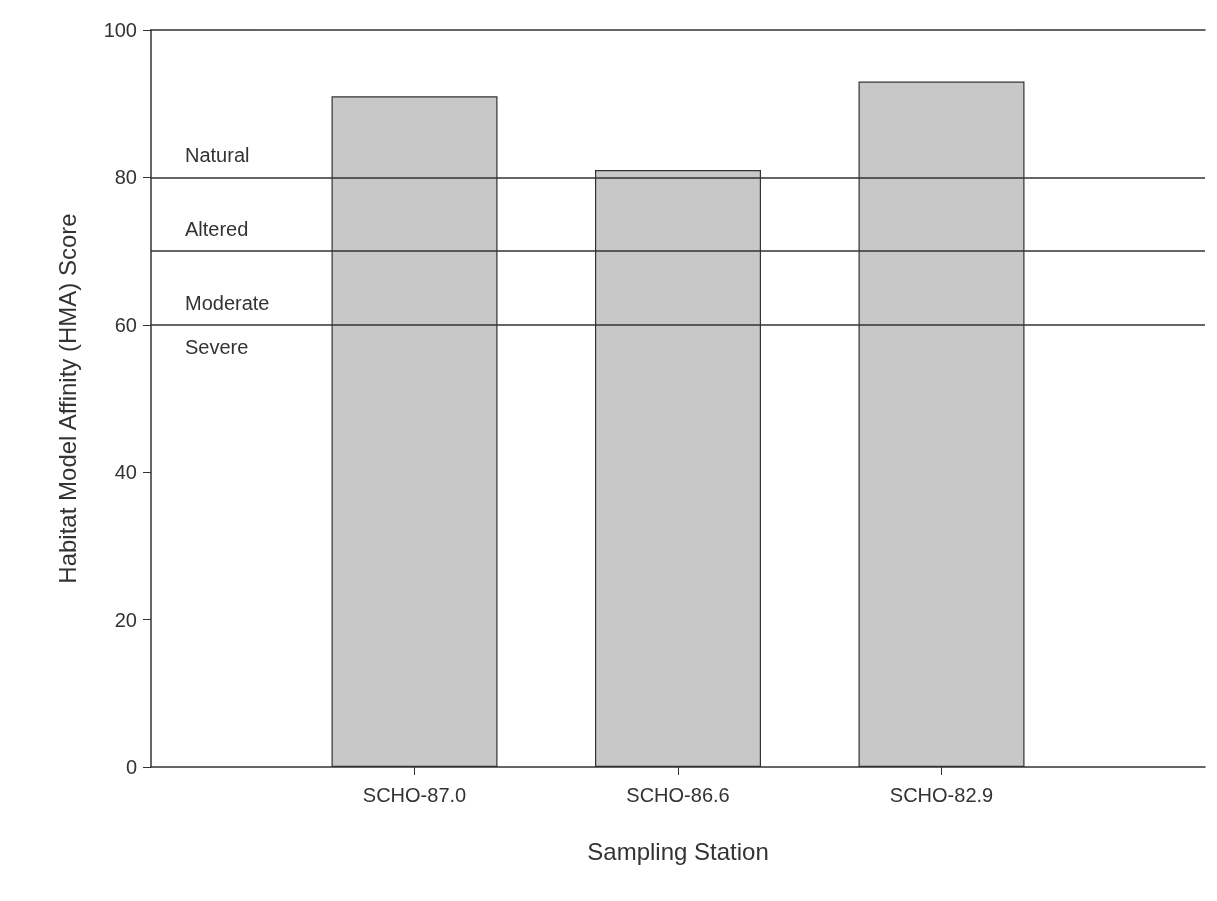  What do you see at coordinates (217, 229) in the screenshot?
I see `annotation: Altered` at bounding box center [217, 229].